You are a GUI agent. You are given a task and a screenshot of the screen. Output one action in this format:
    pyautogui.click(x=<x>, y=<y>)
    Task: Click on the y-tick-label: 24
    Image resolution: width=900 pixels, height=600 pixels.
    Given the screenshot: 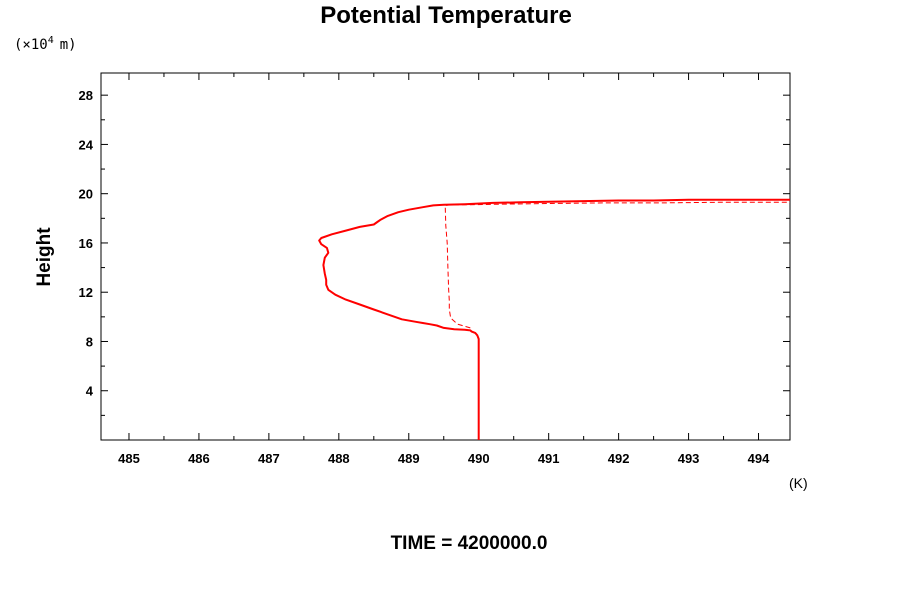 What is the action you would take?
    pyautogui.click(x=86, y=144)
    